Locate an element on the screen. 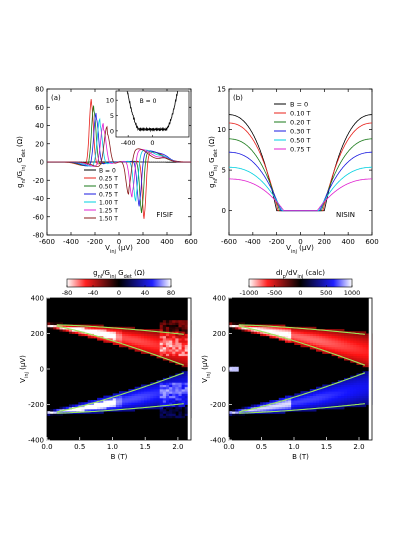 The height and width of the screenshot is (537, 415). panel-d-colorbar-tick-label: 1000 is located at coordinates (352, 293).